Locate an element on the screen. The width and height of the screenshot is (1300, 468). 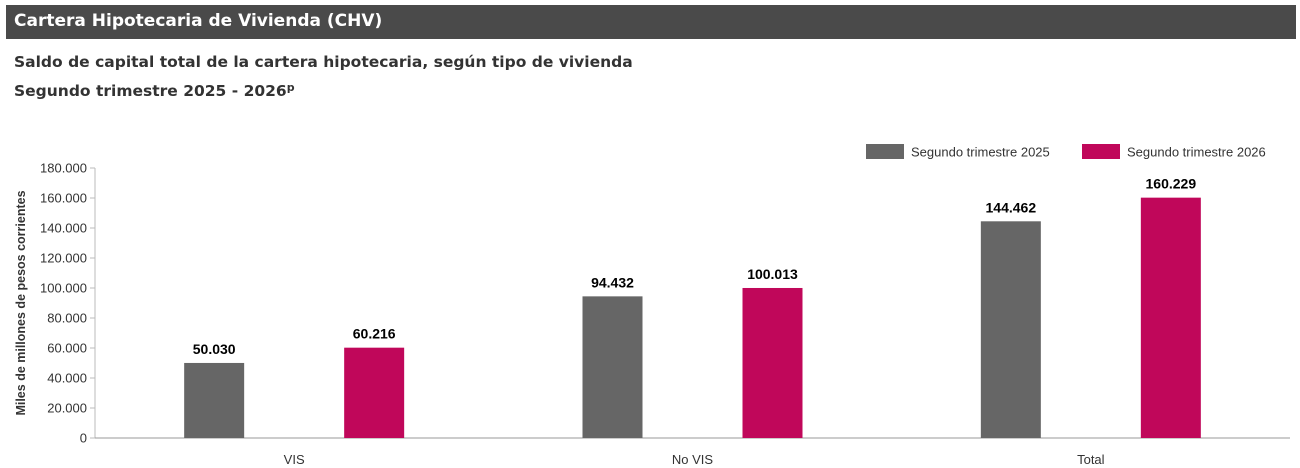
y-axis-label: Miles de millones de pesos corrientes is located at coordinates (21, 302).